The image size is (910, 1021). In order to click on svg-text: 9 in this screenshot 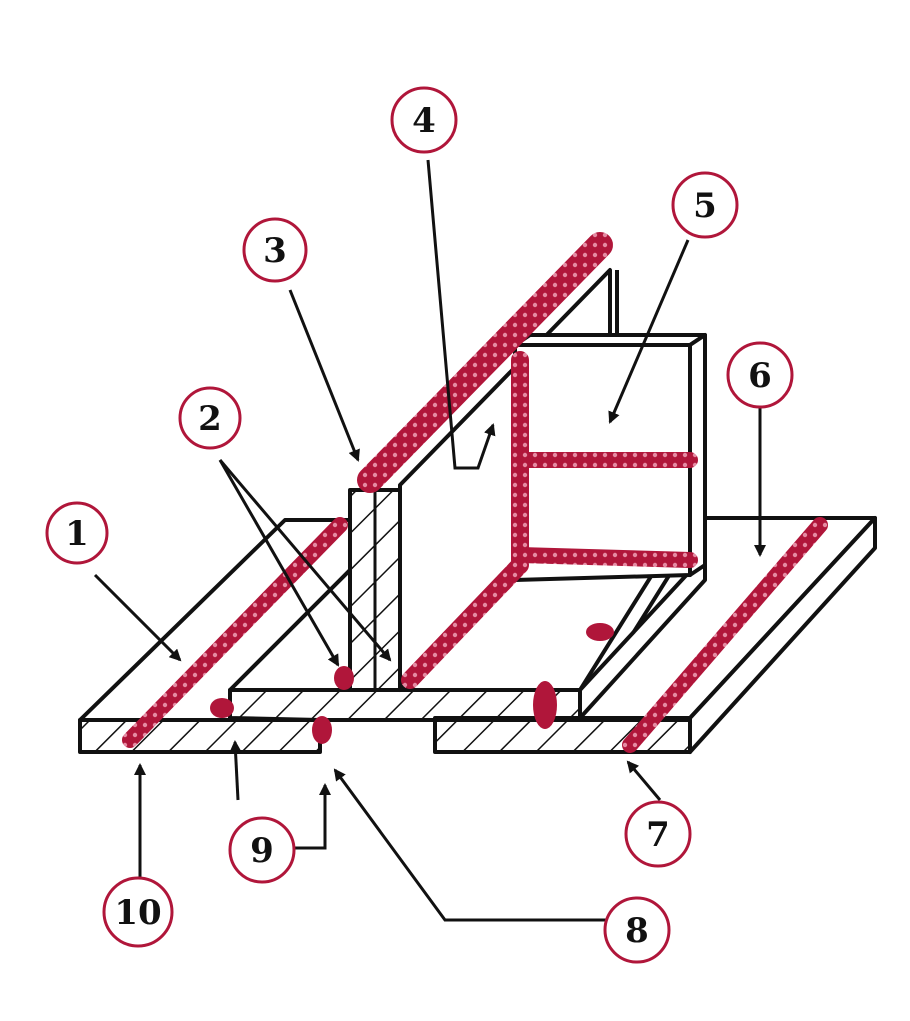, I will do `click(262, 851)`.